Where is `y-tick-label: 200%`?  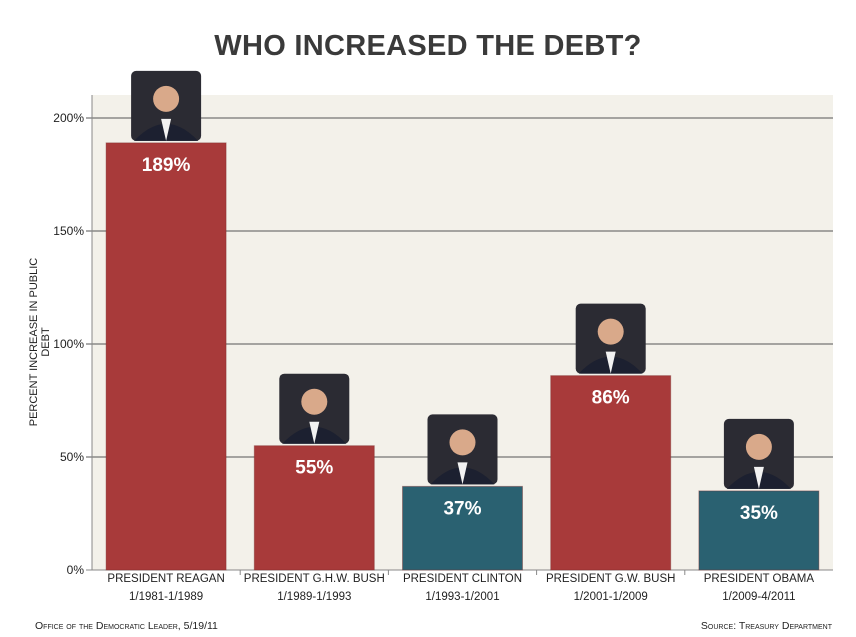
y-tick-label: 200% is located at coordinates (68, 118).